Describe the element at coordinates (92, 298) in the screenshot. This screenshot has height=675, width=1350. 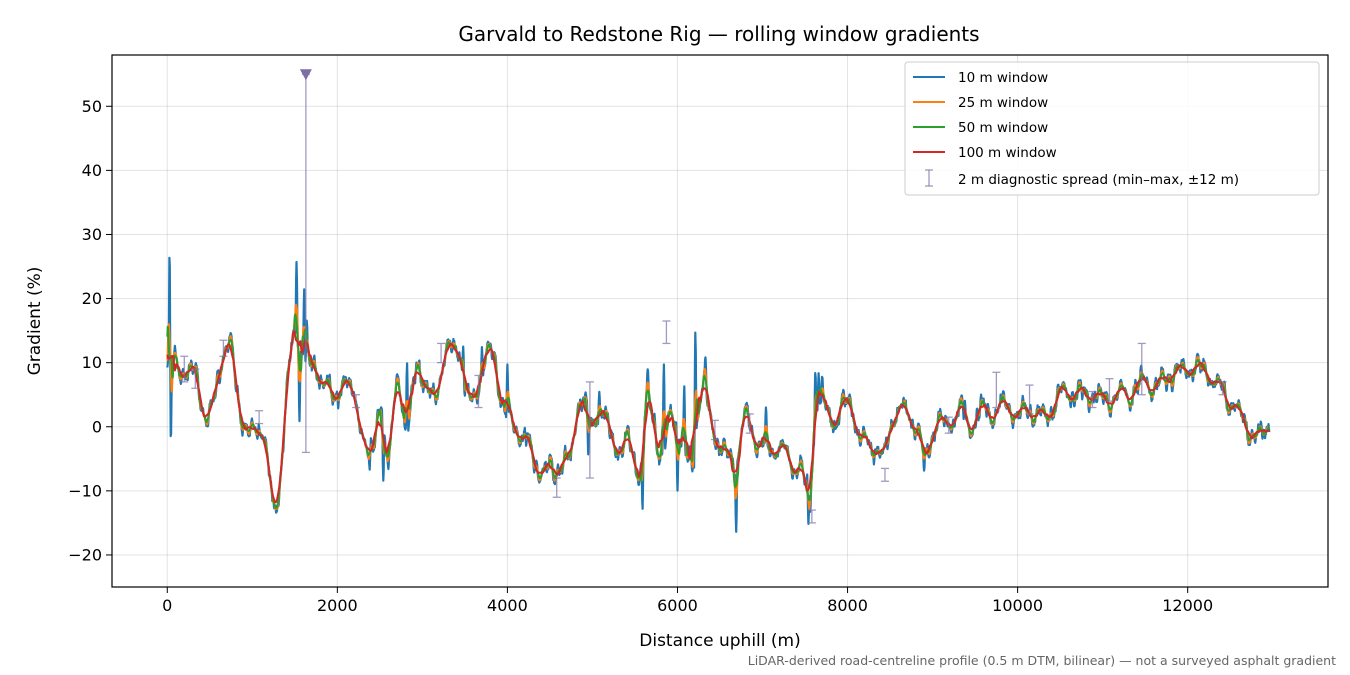
I see `y-tick-label: 20` at that location.